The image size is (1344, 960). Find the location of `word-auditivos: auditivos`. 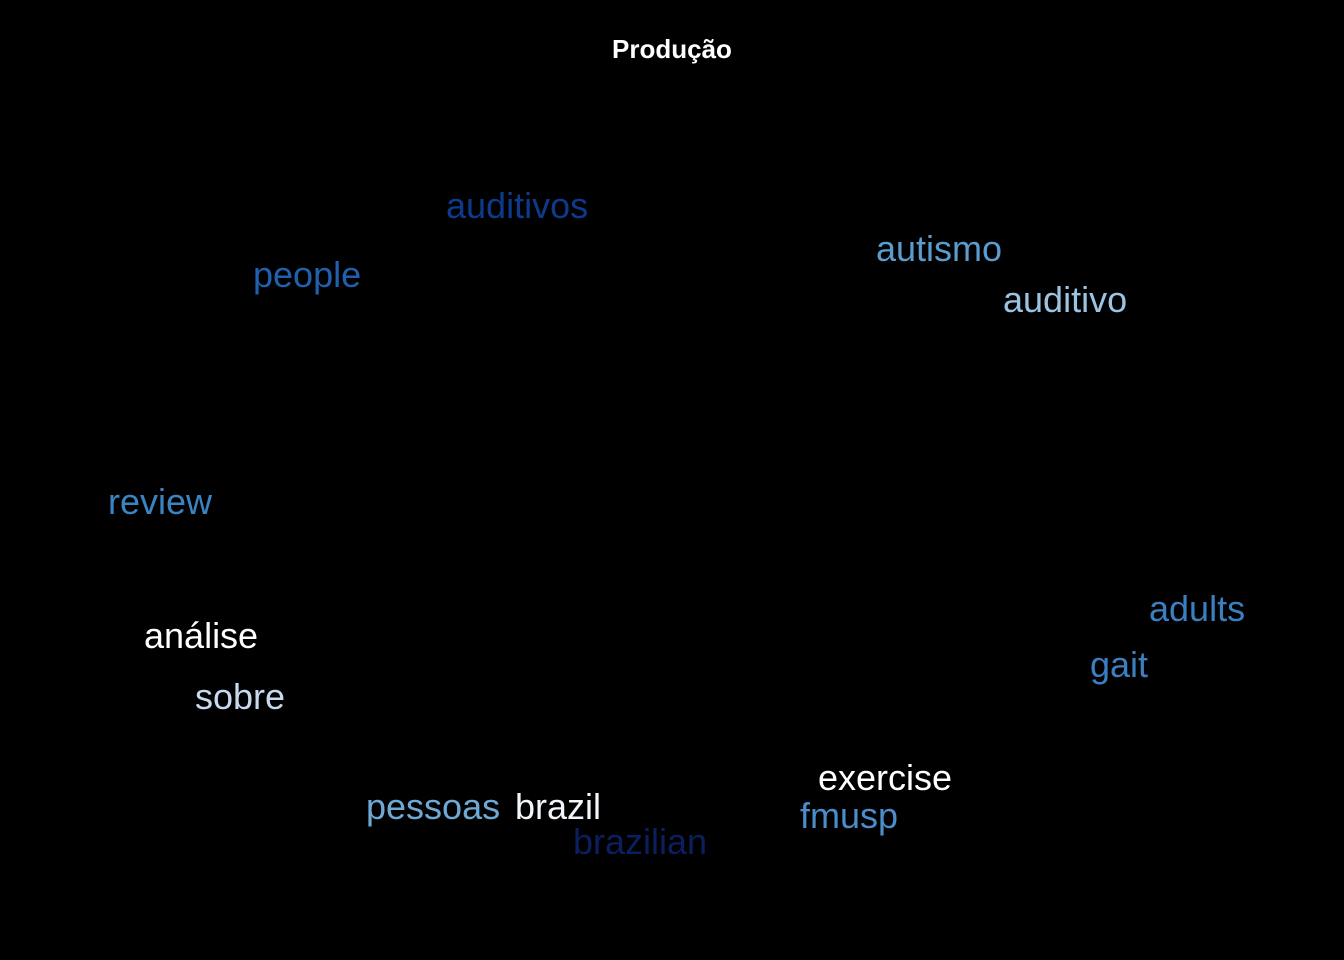

word-auditivos: auditivos is located at coordinates (517, 205).